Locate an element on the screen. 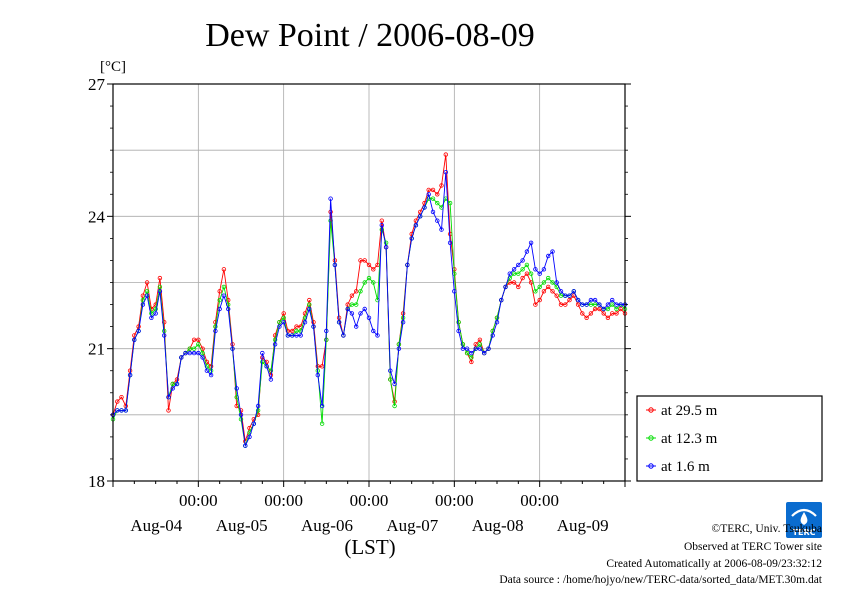  legend: at 29.5 m at 12.3 m at 1.6 m is located at coordinates (729, 438).